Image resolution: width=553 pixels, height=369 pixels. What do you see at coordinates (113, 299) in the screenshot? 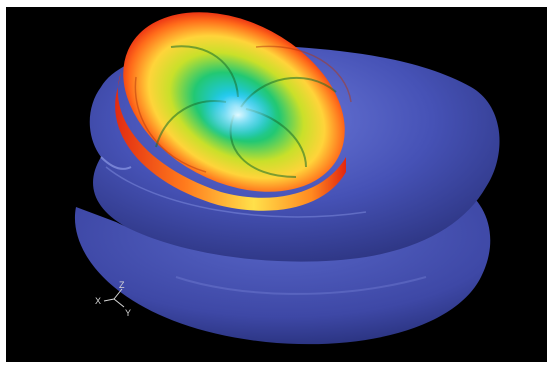
I see `axis-triad: Z X Y` at bounding box center [113, 299].